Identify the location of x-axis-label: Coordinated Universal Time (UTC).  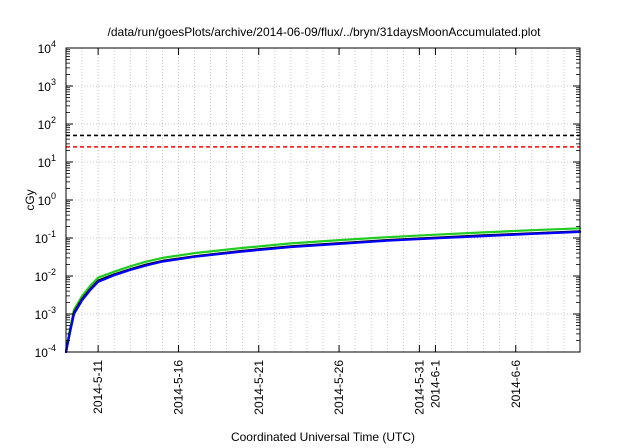
(323, 437).